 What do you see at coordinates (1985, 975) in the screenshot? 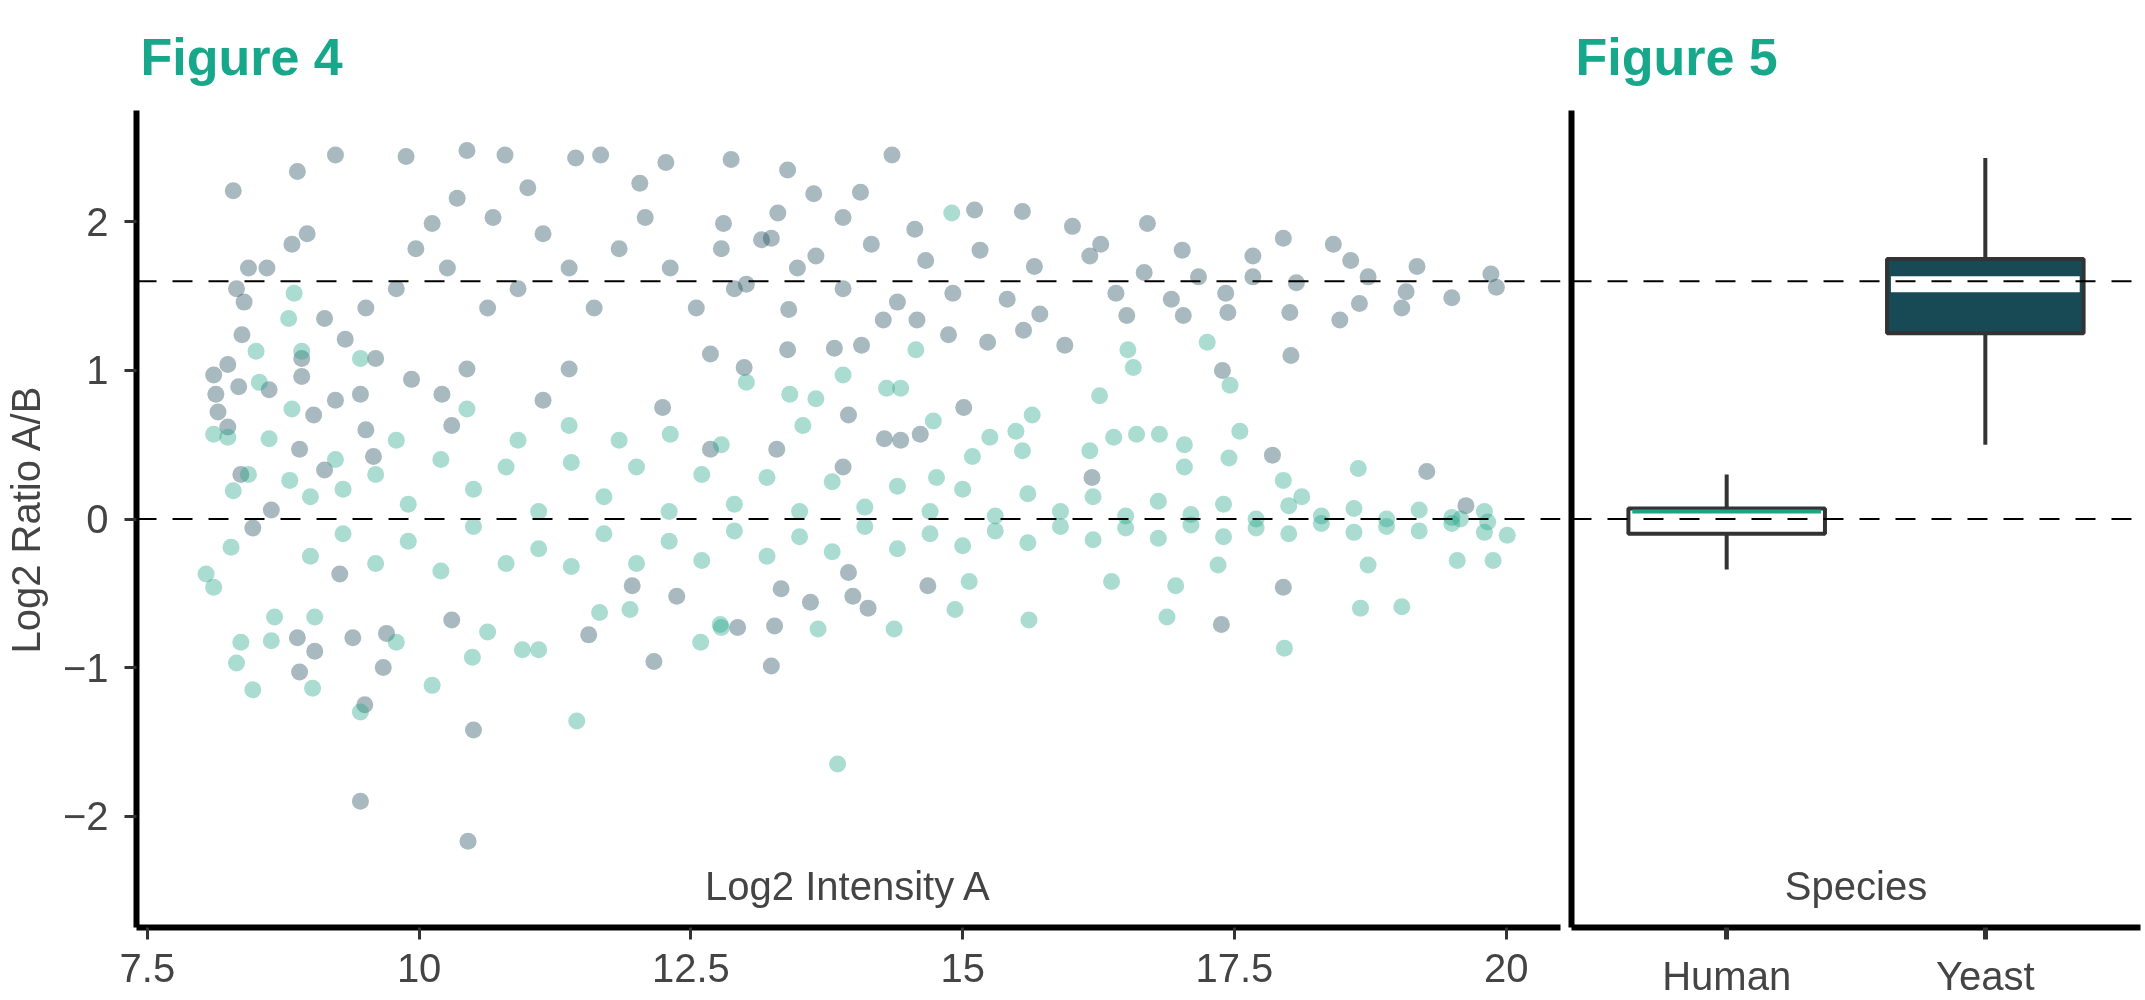
I see `x-tick-label: Yeast` at bounding box center [1985, 975].